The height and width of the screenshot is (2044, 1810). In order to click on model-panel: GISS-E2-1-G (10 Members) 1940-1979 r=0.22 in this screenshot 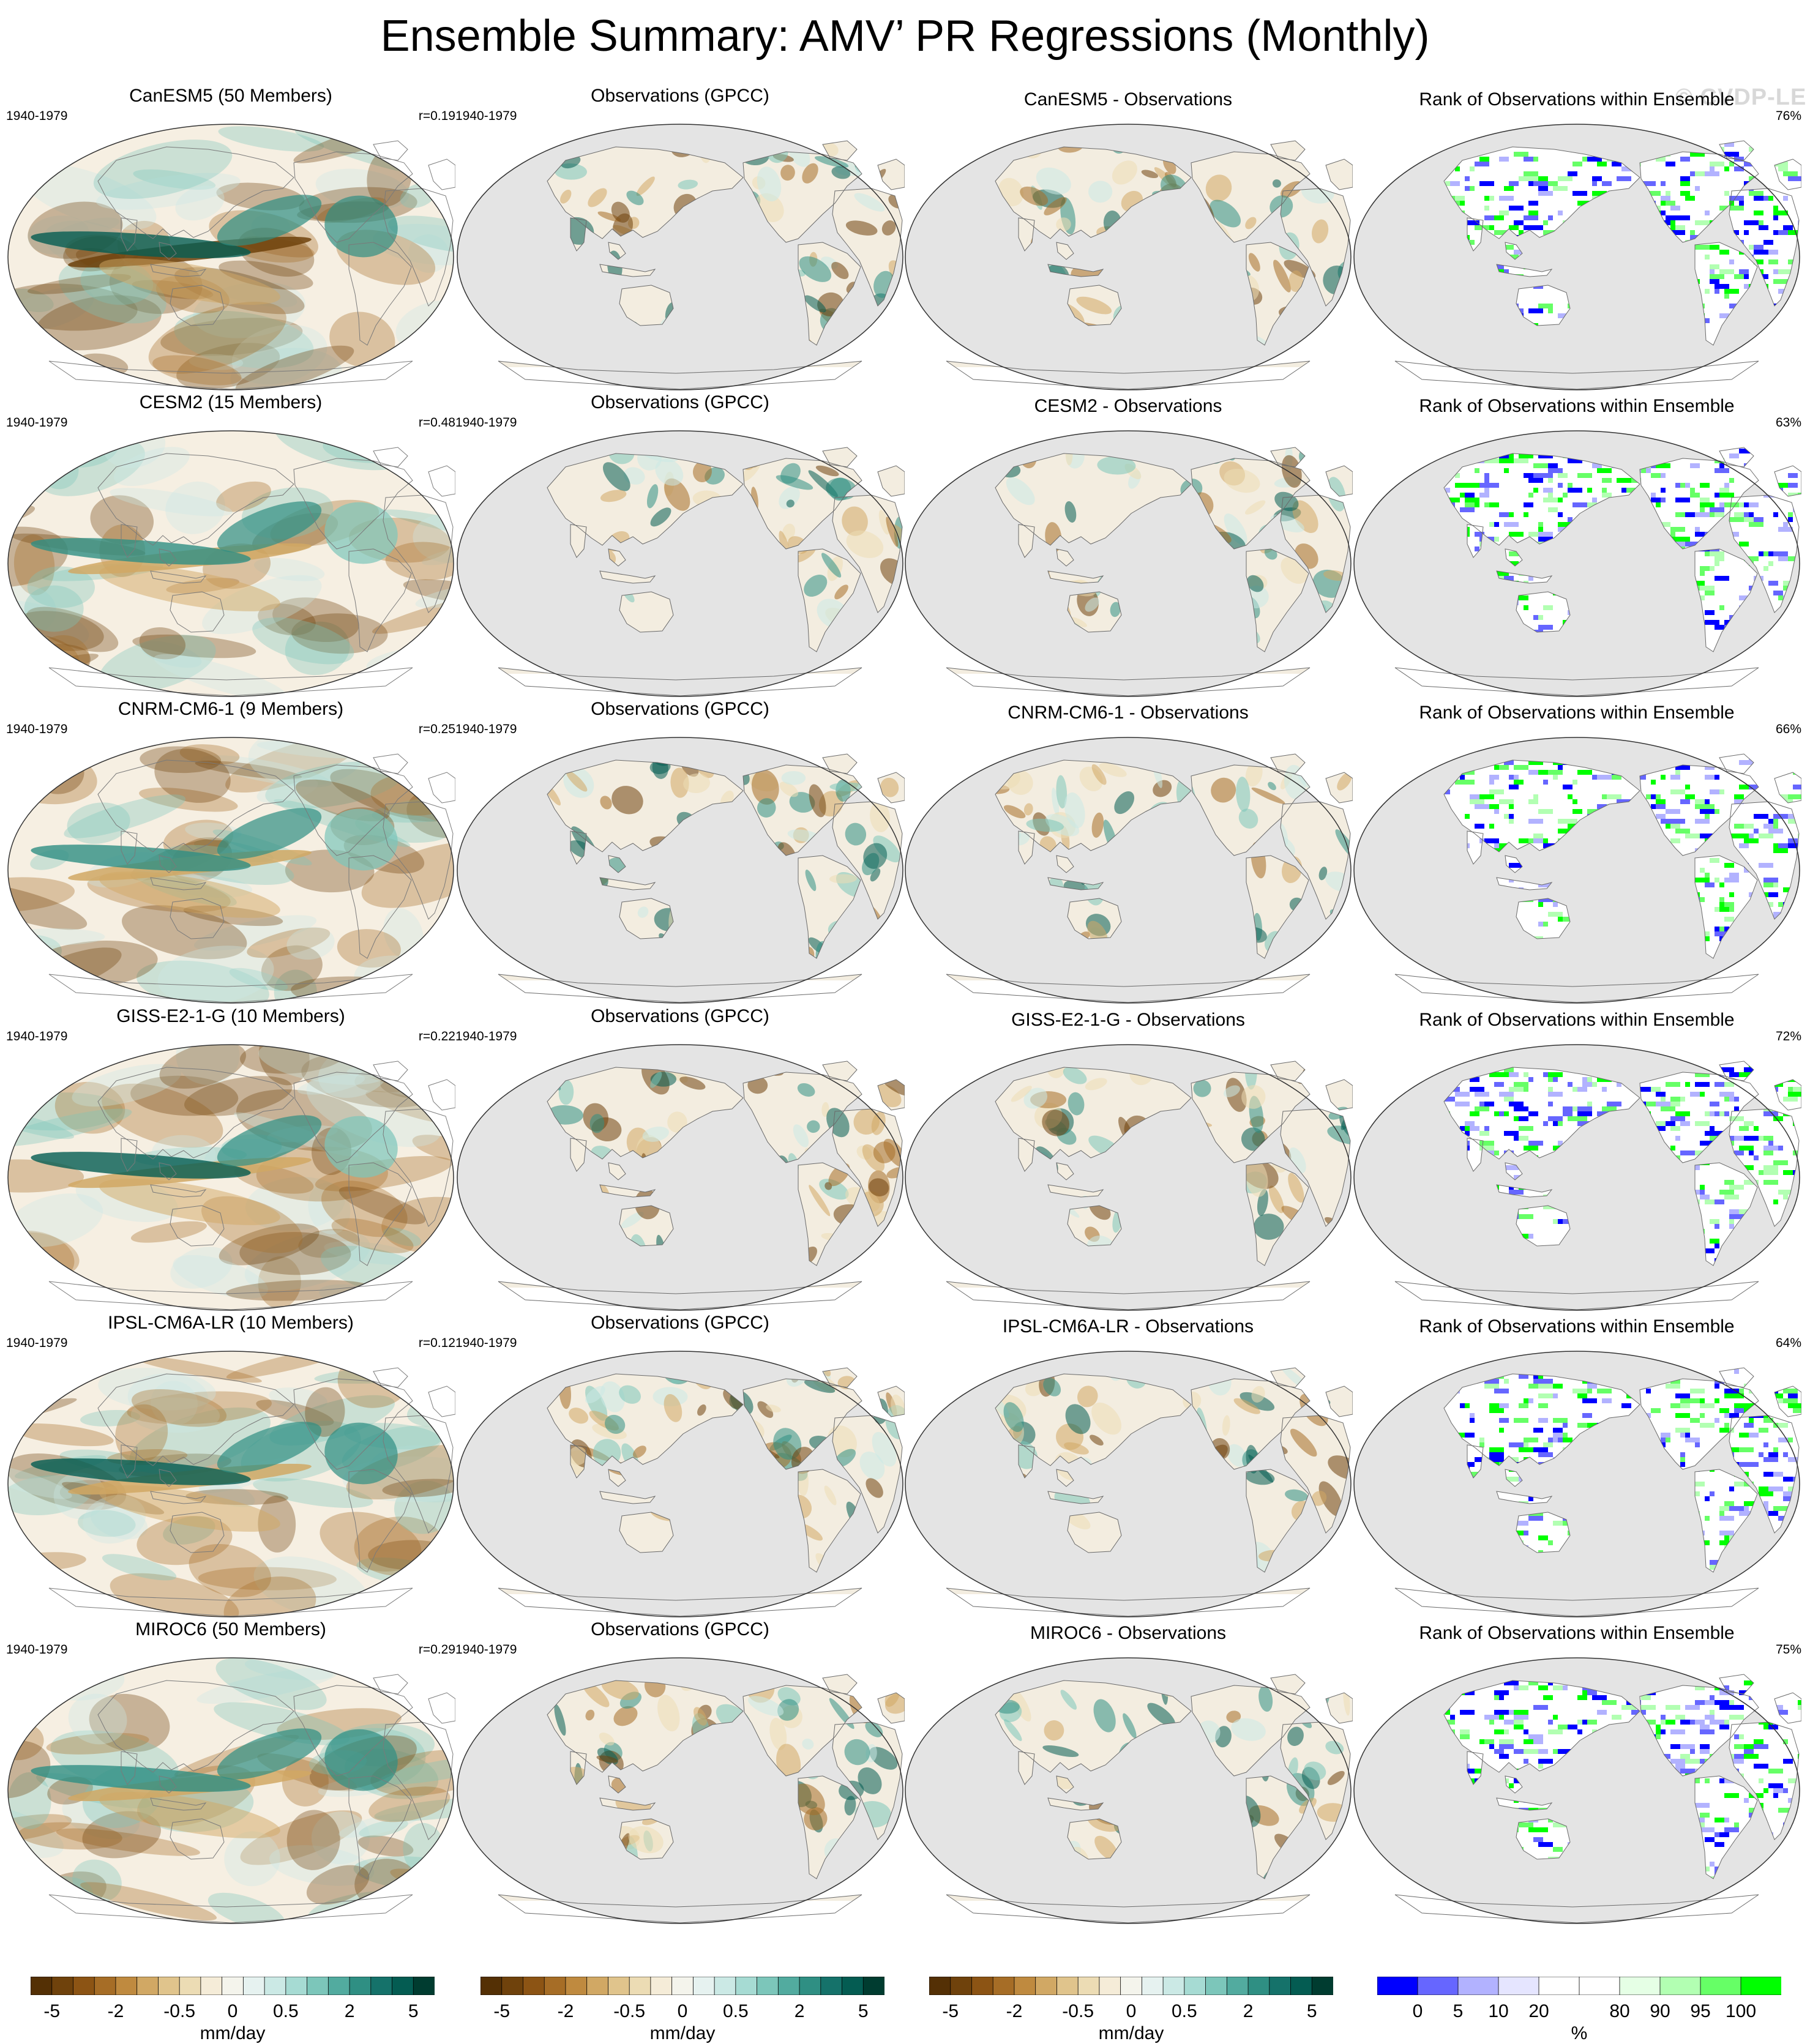, I will do `click(230, 1159)`.